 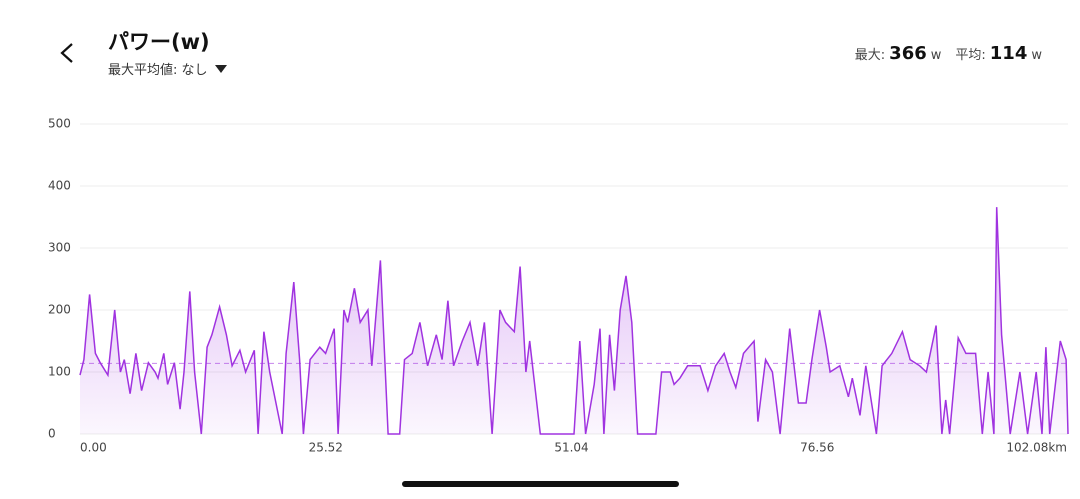 I want to click on max-value: 366, so click(x=908, y=53).